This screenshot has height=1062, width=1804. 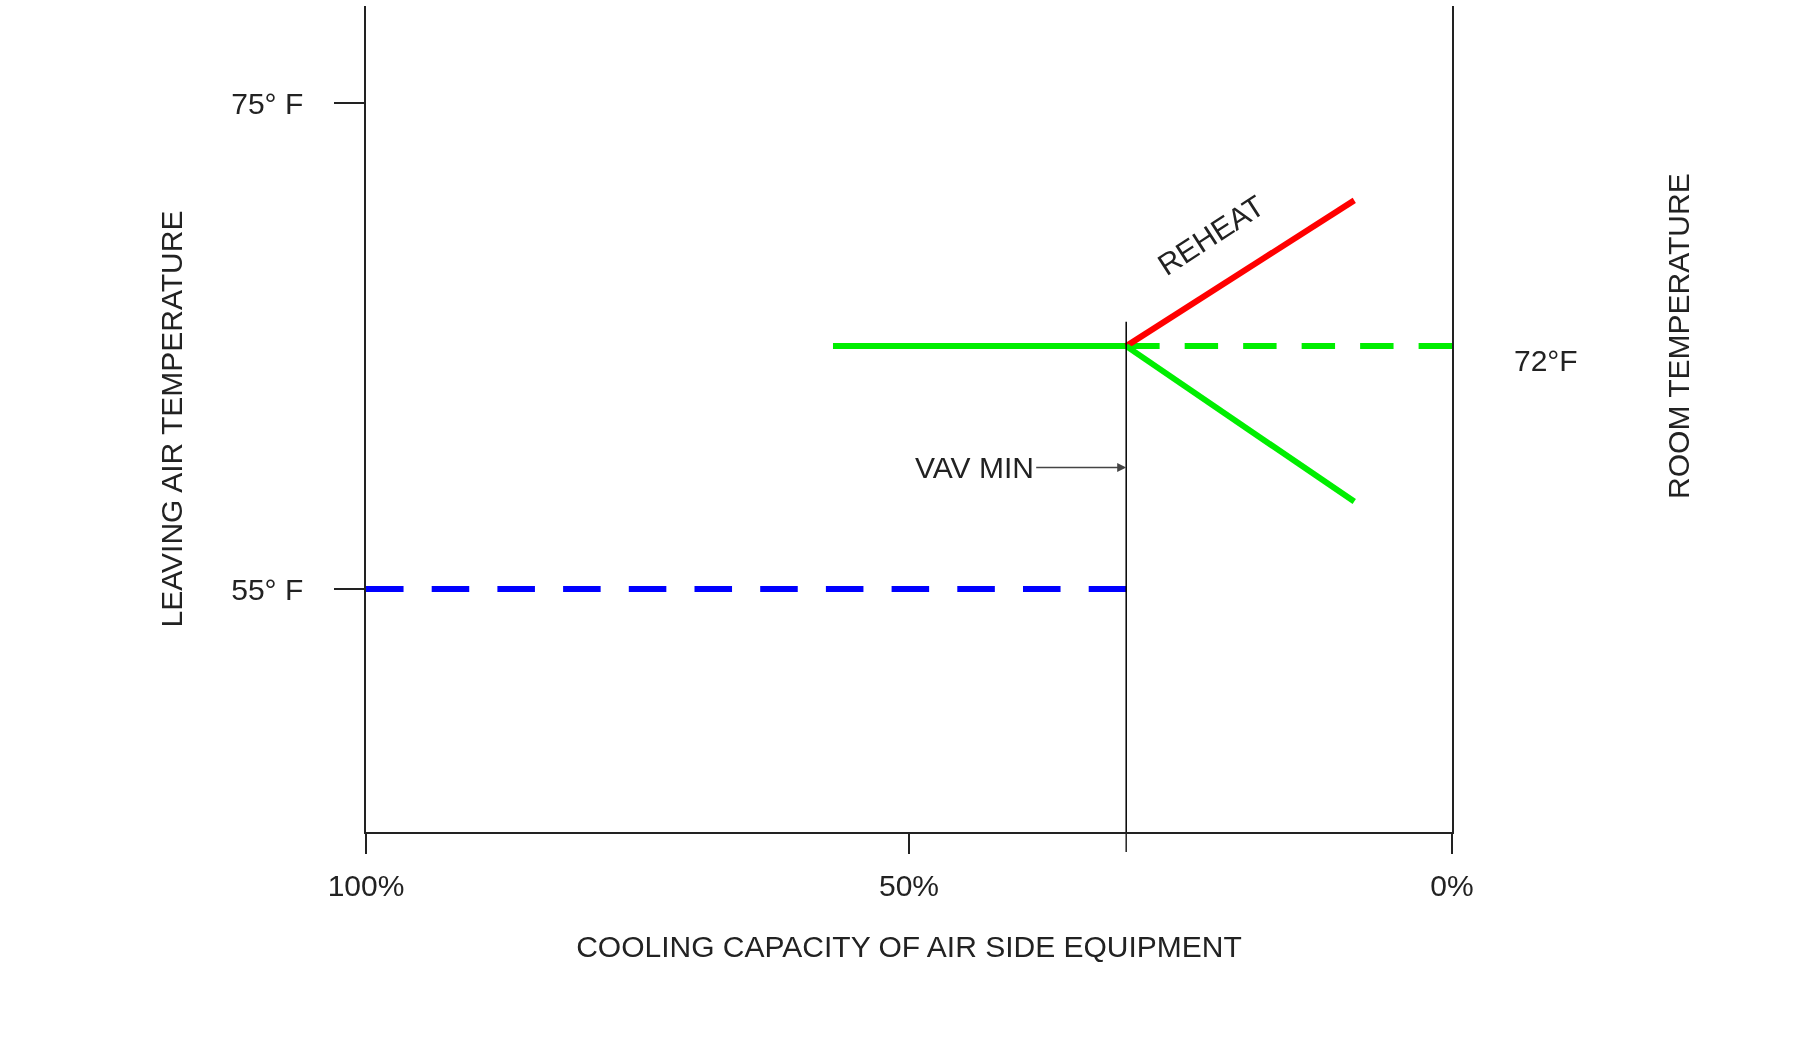 I want to click on x-tick-label: 100%, so click(x=366, y=885).